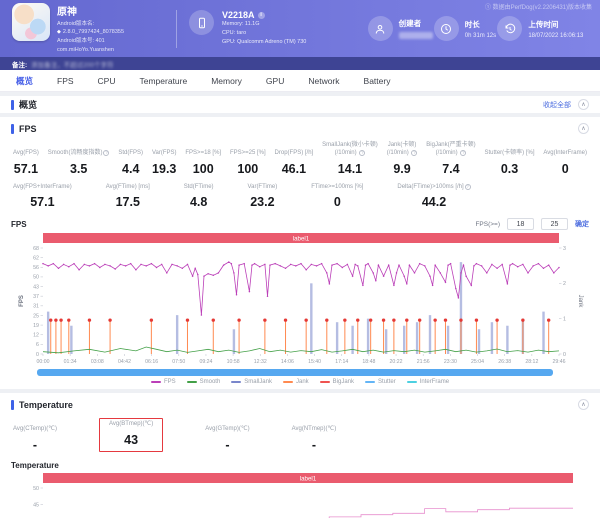  I want to click on svg-text: 50, so click(36, 489).